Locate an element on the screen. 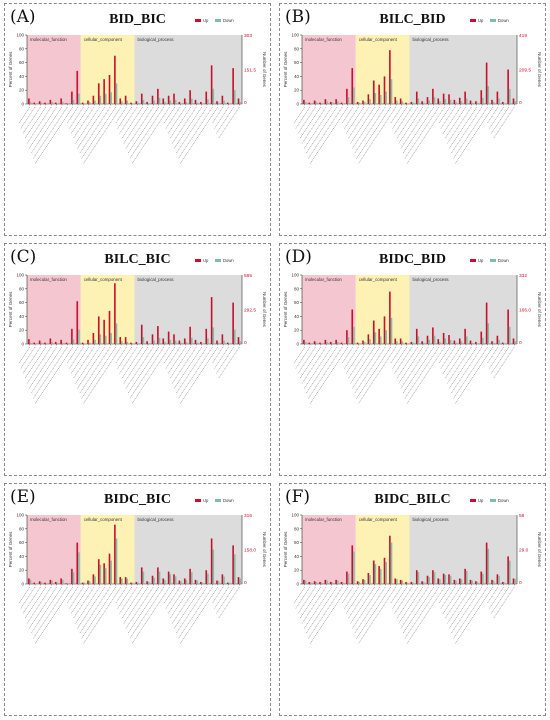 Image resolution: width=550 pixels, height=720 pixels. region-label: cellular_component is located at coordinates (103, 39).